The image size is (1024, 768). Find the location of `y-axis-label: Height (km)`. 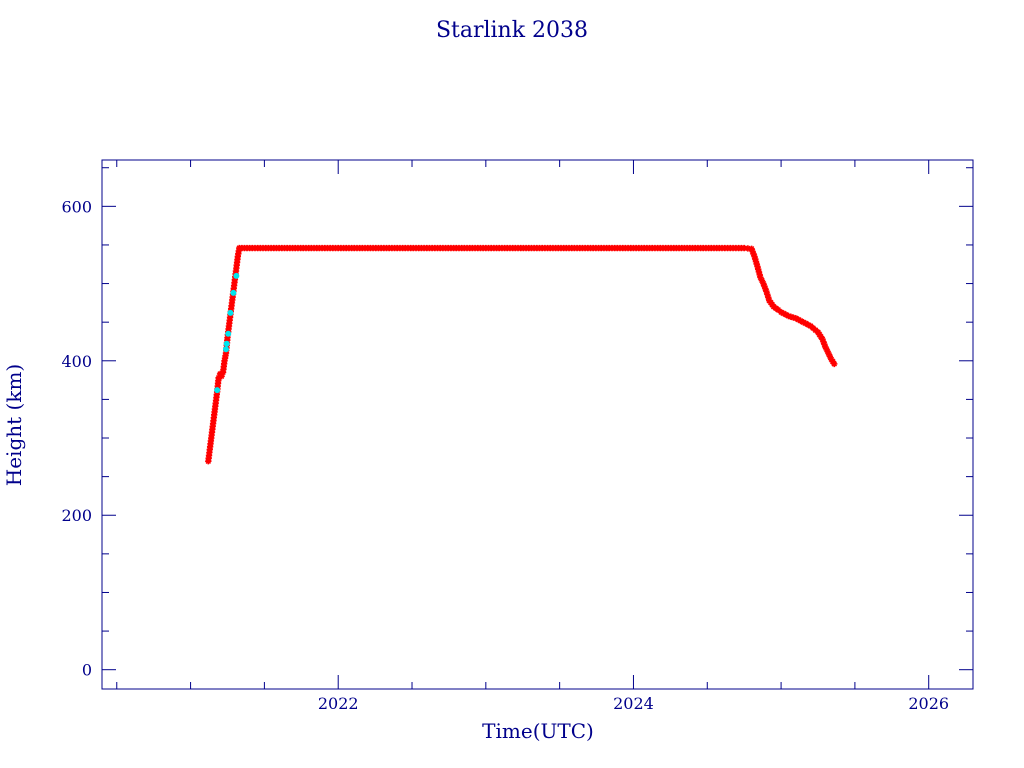

y-axis-label: Height (km) is located at coordinates (14, 425).